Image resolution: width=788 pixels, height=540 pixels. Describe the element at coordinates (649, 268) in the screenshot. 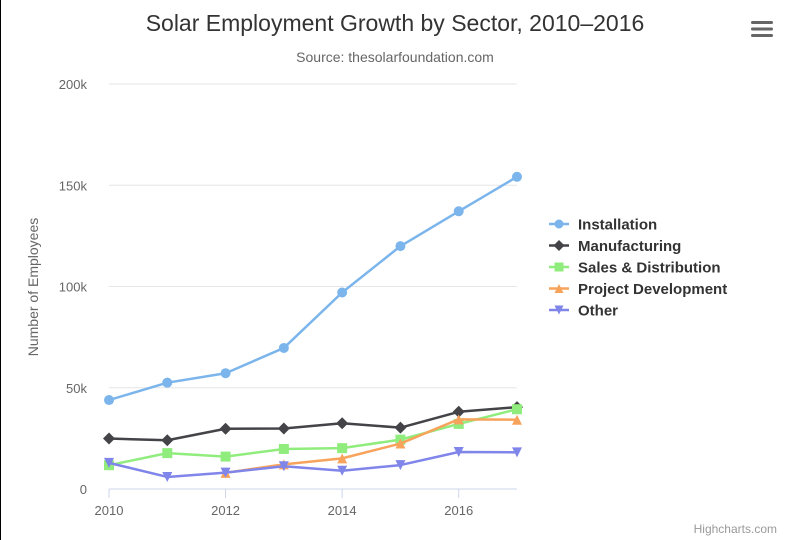

I see `legend-label: Sales & Distribution` at that location.